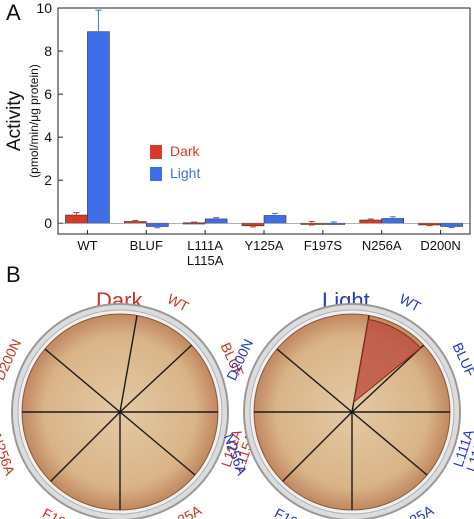 Image resolution: width=474 pixels, height=519 pixels. Describe the element at coordinates (48, 223) in the screenshot. I see `y-tick-label-0: 0` at that location.